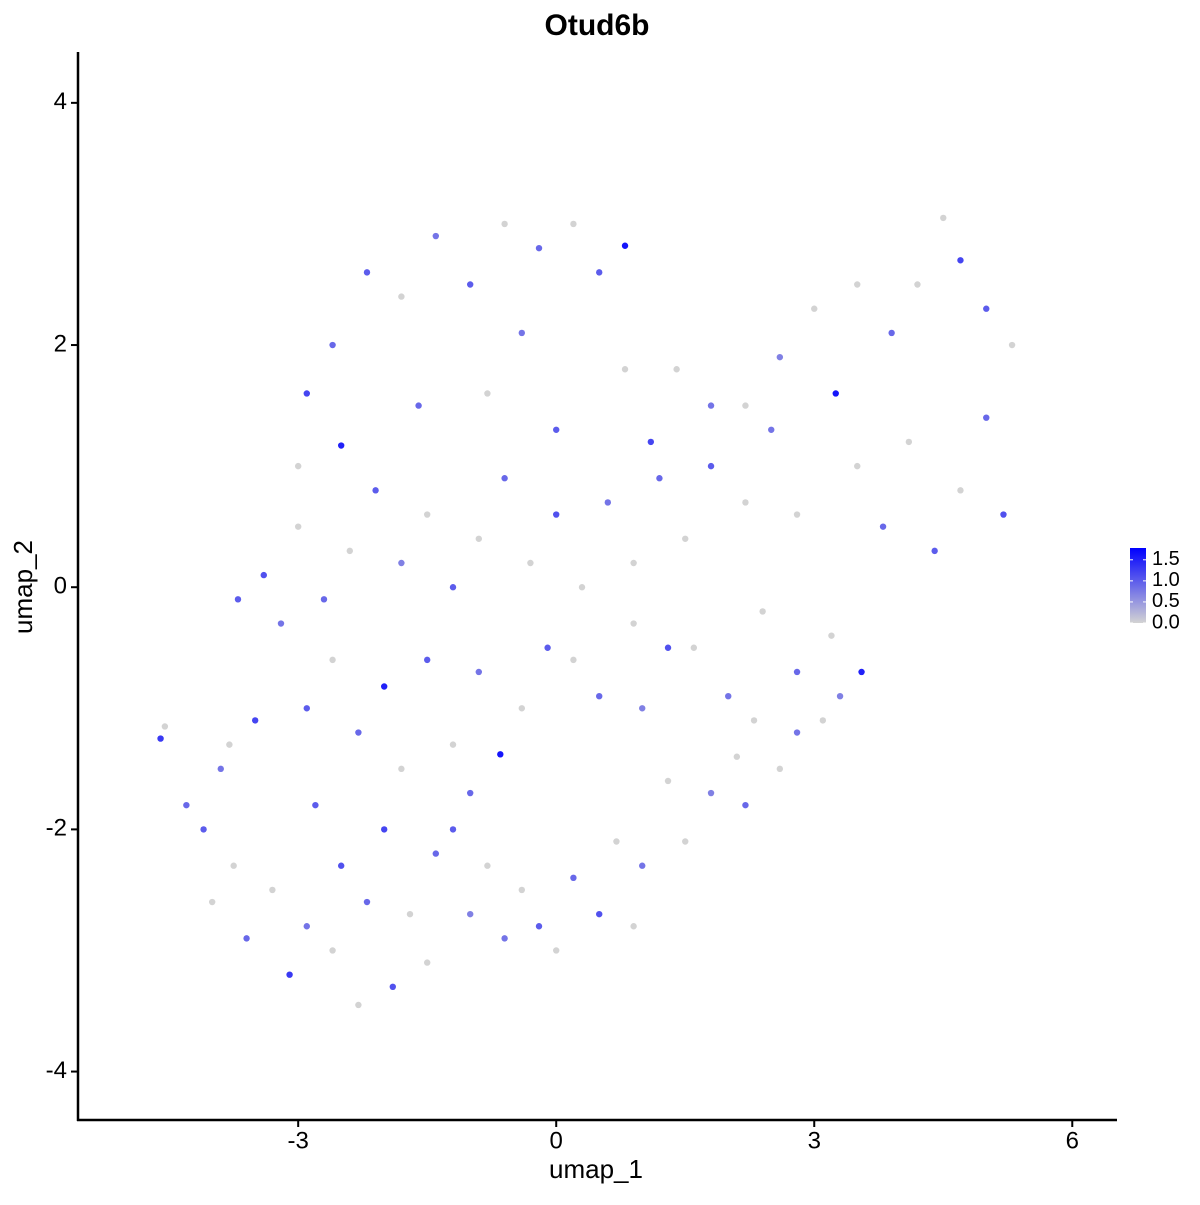 This screenshot has width=1200, height=1205. Describe the element at coordinates (1166, 622) in the screenshot. I see `colorbar-tick-label: 0.0` at that location.